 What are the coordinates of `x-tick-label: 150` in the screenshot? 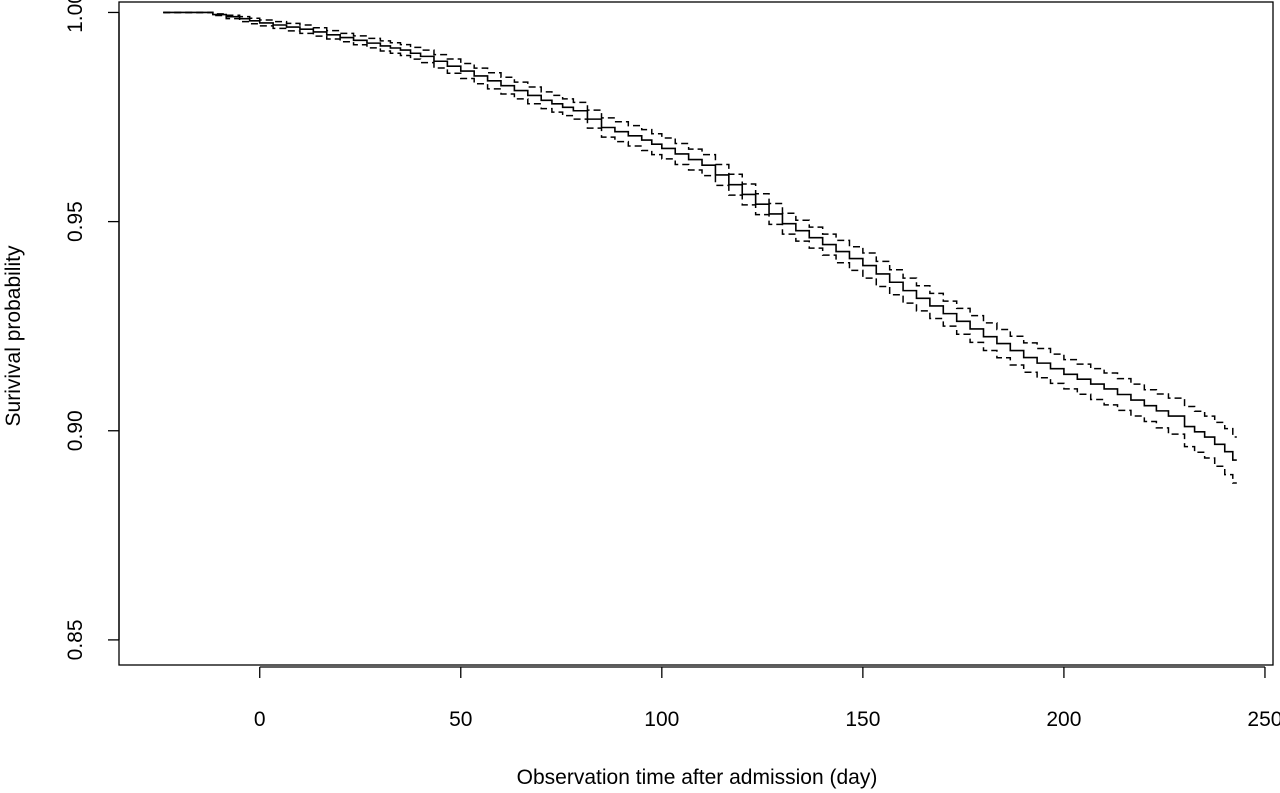 It's located at (862, 719).